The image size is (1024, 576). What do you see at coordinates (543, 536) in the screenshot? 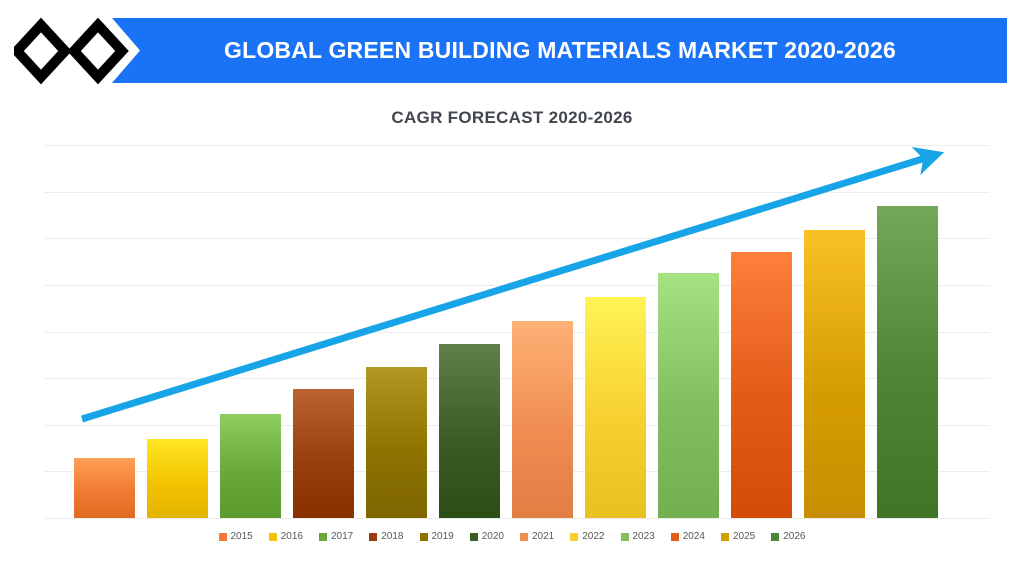
I see `legend-label: 2021` at bounding box center [543, 536].